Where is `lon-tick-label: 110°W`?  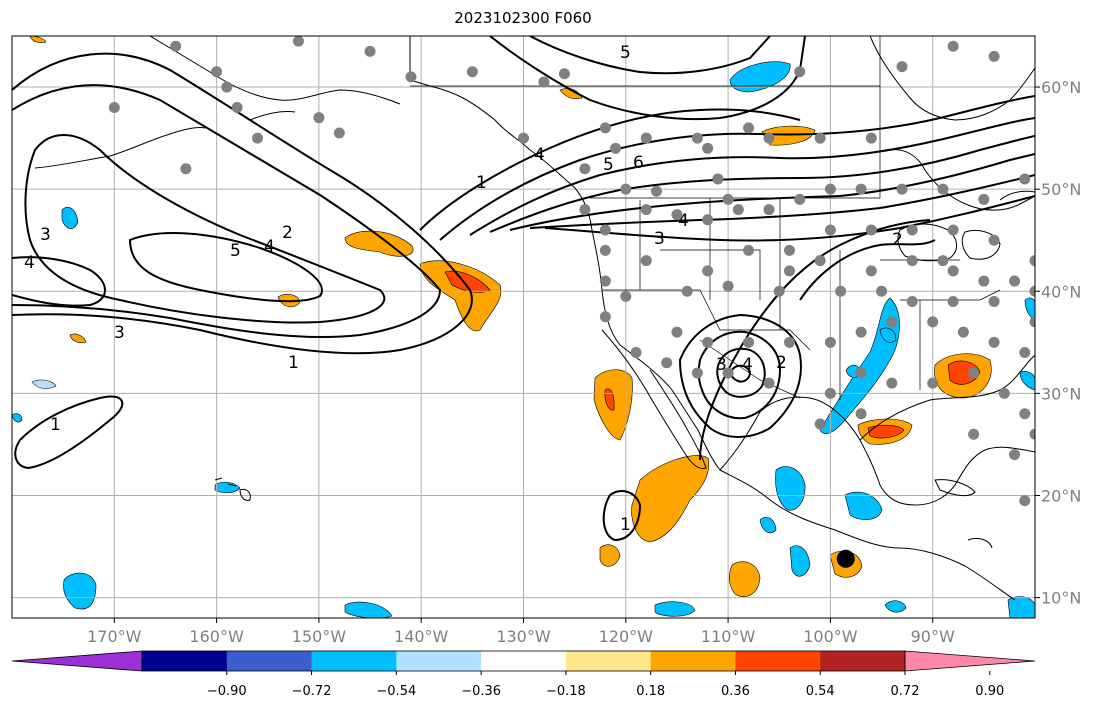
lon-tick-label: 110°W is located at coordinates (728, 636).